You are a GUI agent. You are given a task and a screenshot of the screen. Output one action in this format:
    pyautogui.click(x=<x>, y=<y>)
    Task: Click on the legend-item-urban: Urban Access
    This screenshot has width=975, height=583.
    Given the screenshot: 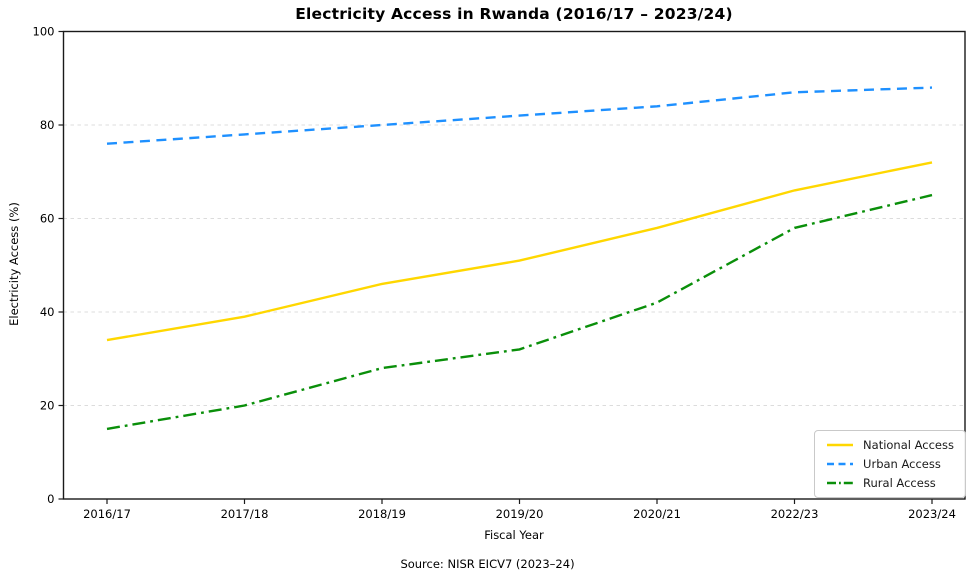 What is the action you would take?
    pyautogui.click(x=889, y=464)
    